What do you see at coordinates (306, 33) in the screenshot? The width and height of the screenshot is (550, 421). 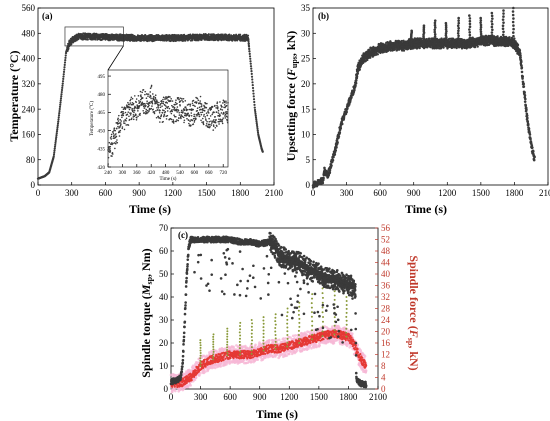 I see `y-axis-b-tick-label: 30` at bounding box center [306, 33].